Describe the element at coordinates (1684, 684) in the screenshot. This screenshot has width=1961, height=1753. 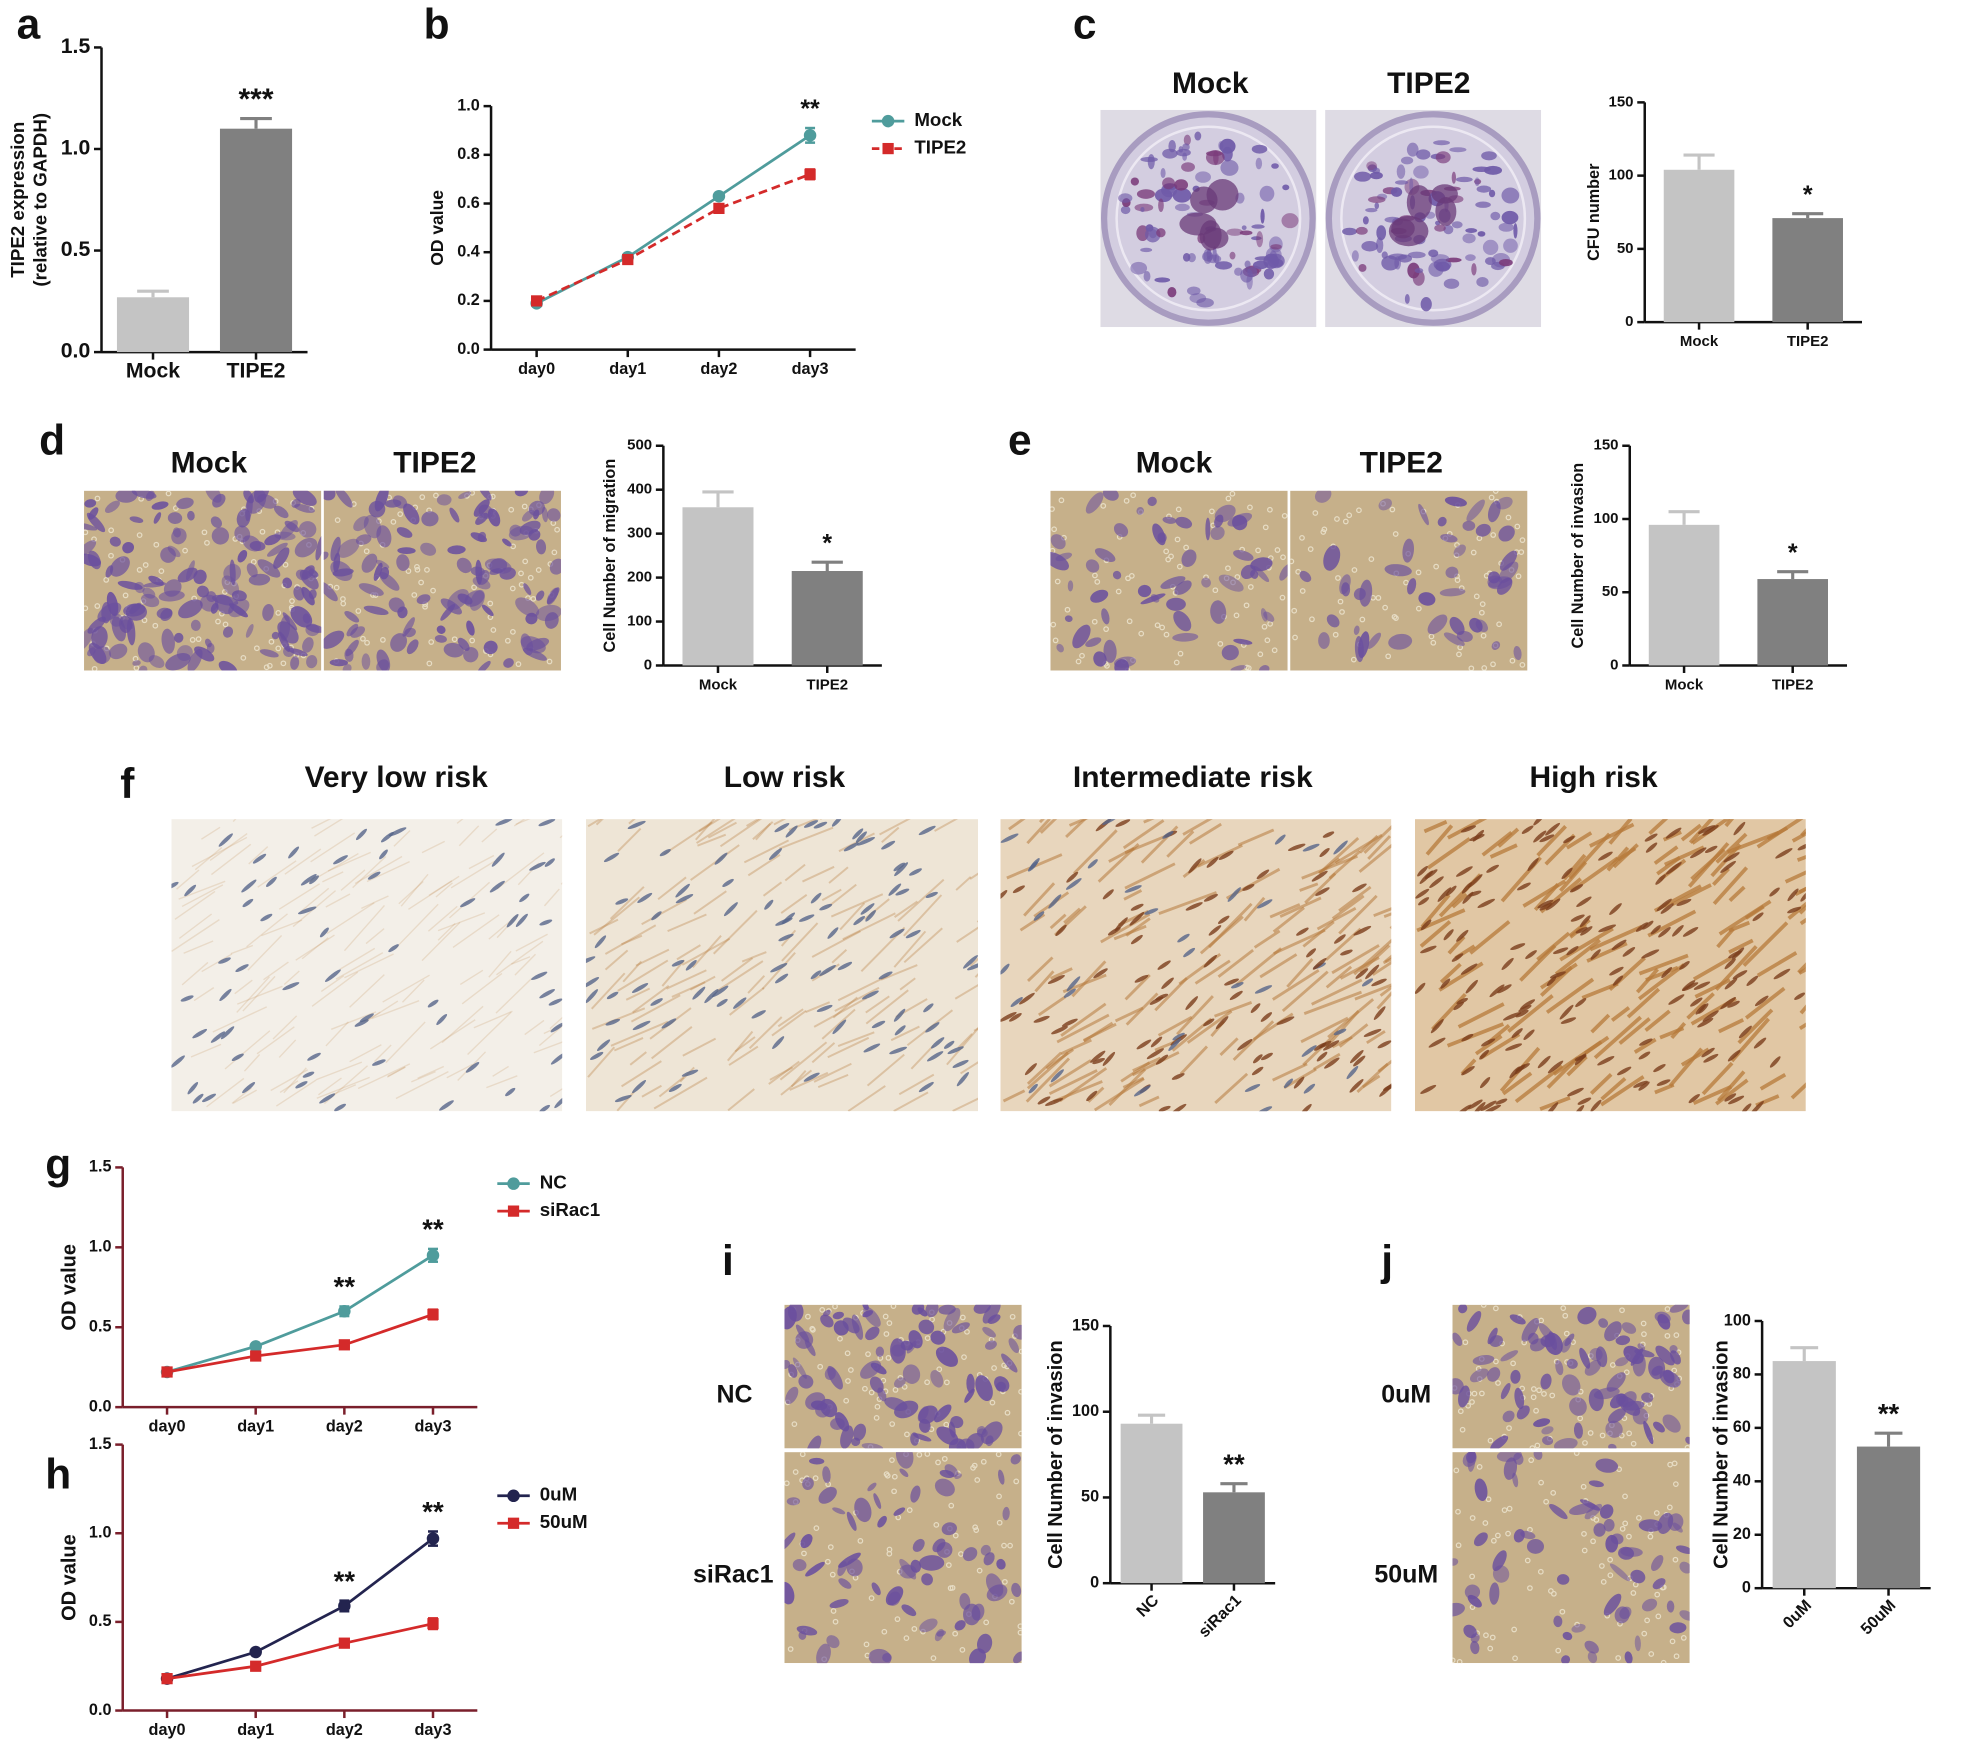
I see `x-tick-label: Mock` at that location.